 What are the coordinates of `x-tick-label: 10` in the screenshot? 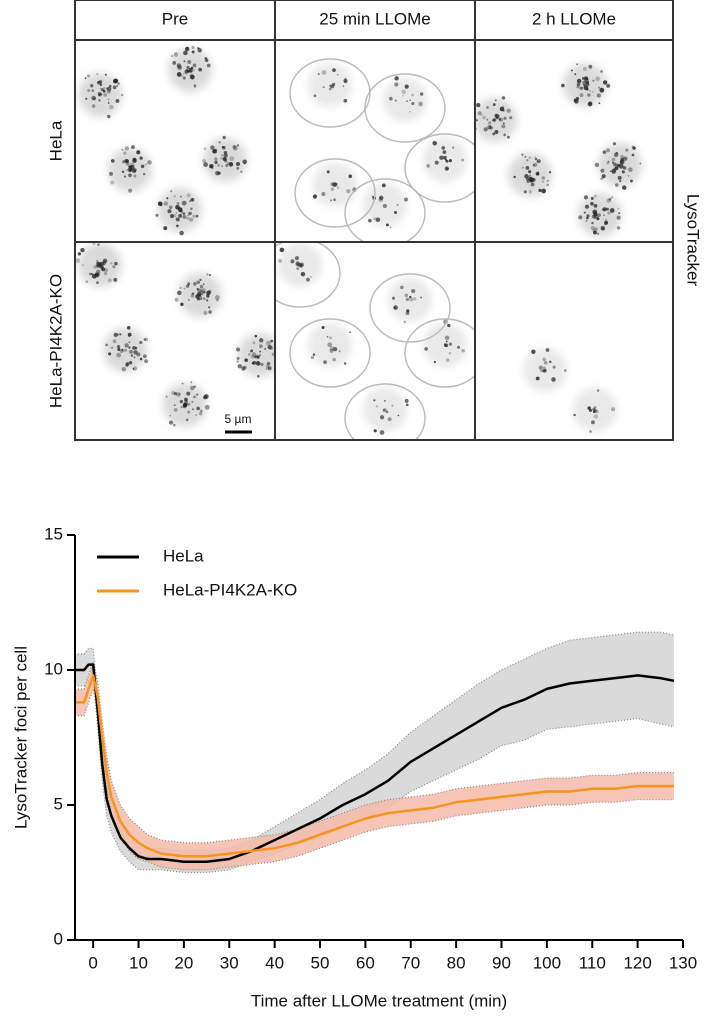 It's located at (138, 962).